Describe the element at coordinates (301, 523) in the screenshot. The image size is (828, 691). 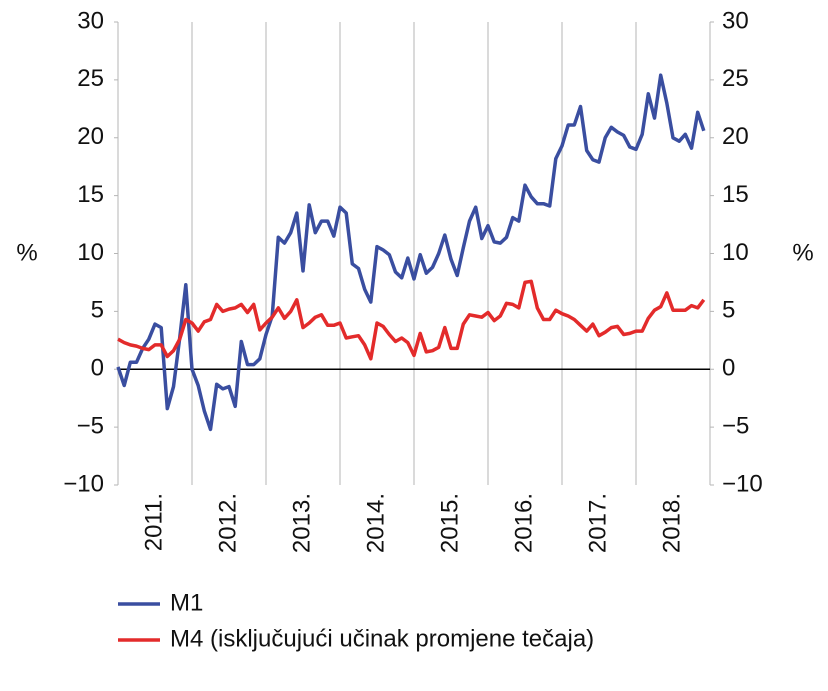
I see `x-tick-label: 2013.` at that location.